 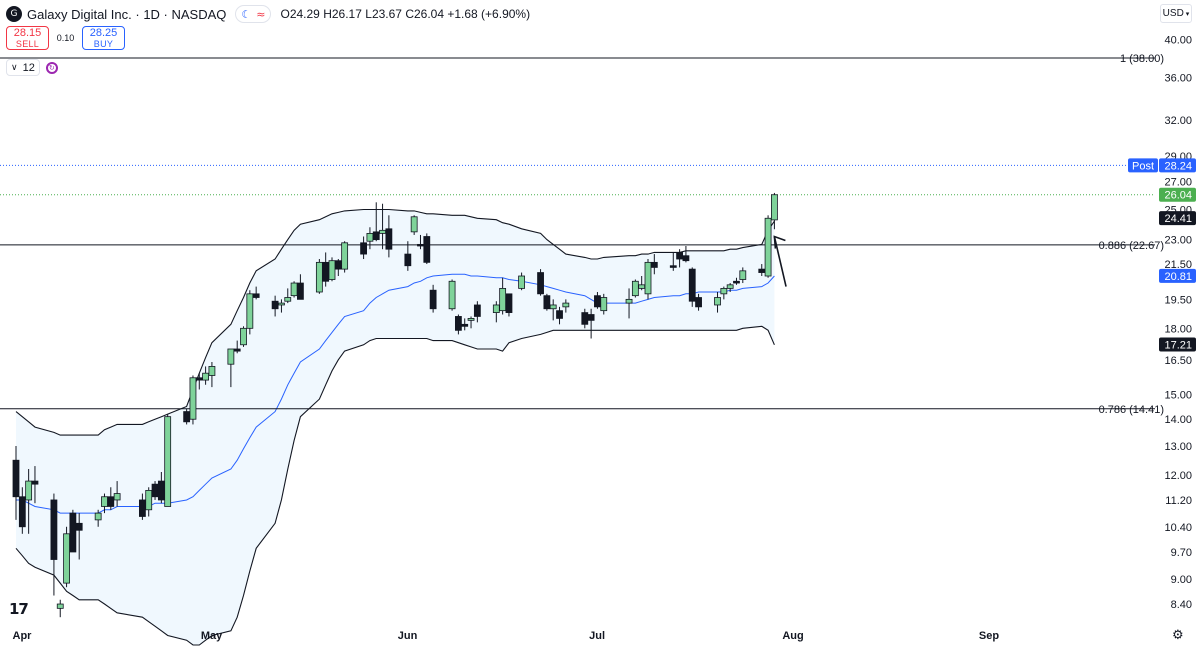 What do you see at coordinates (1143, 166) in the screenshot?
I see `post-market-tag-label: Post` at bounding box center [1143, 166].